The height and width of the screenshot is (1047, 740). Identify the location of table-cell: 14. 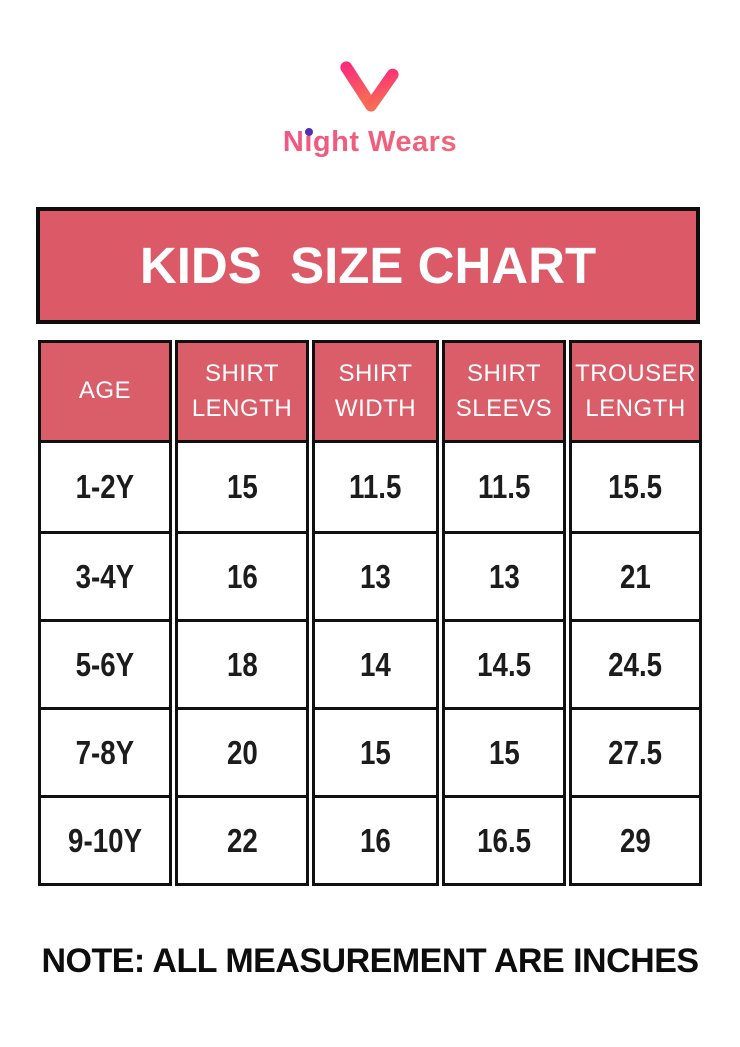
(375, 663).